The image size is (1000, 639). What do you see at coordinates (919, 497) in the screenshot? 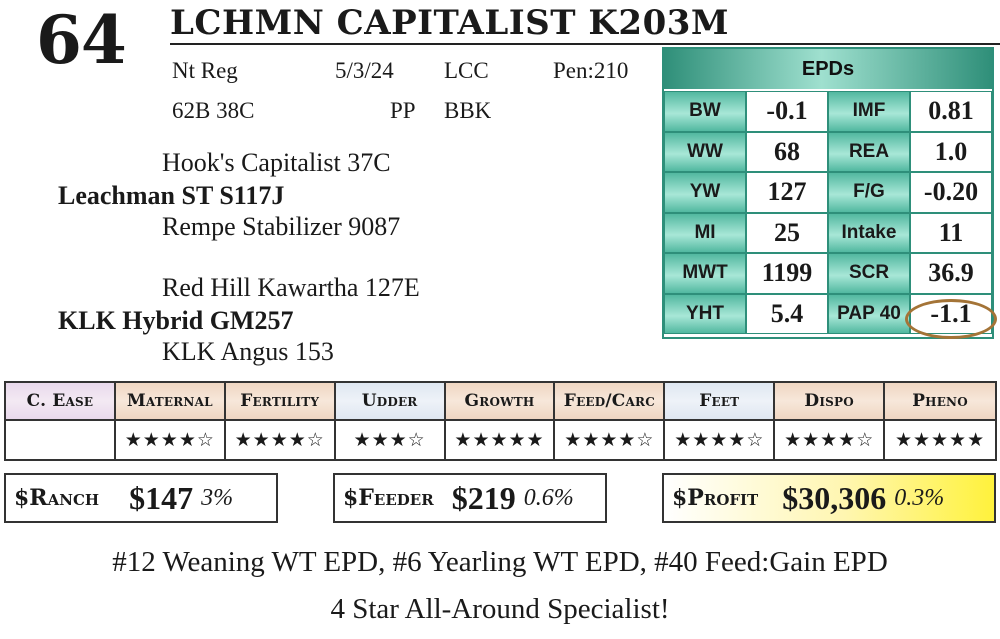
I see `profit-index-percentile: 0.3%` at bounding box center [919, 497].